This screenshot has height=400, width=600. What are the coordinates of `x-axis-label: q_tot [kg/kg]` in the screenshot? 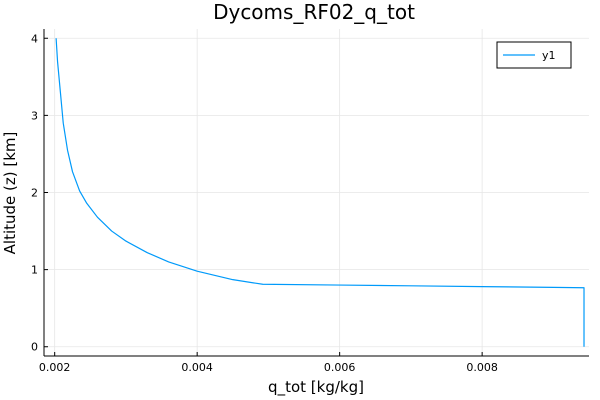 It's located at (316, 387).